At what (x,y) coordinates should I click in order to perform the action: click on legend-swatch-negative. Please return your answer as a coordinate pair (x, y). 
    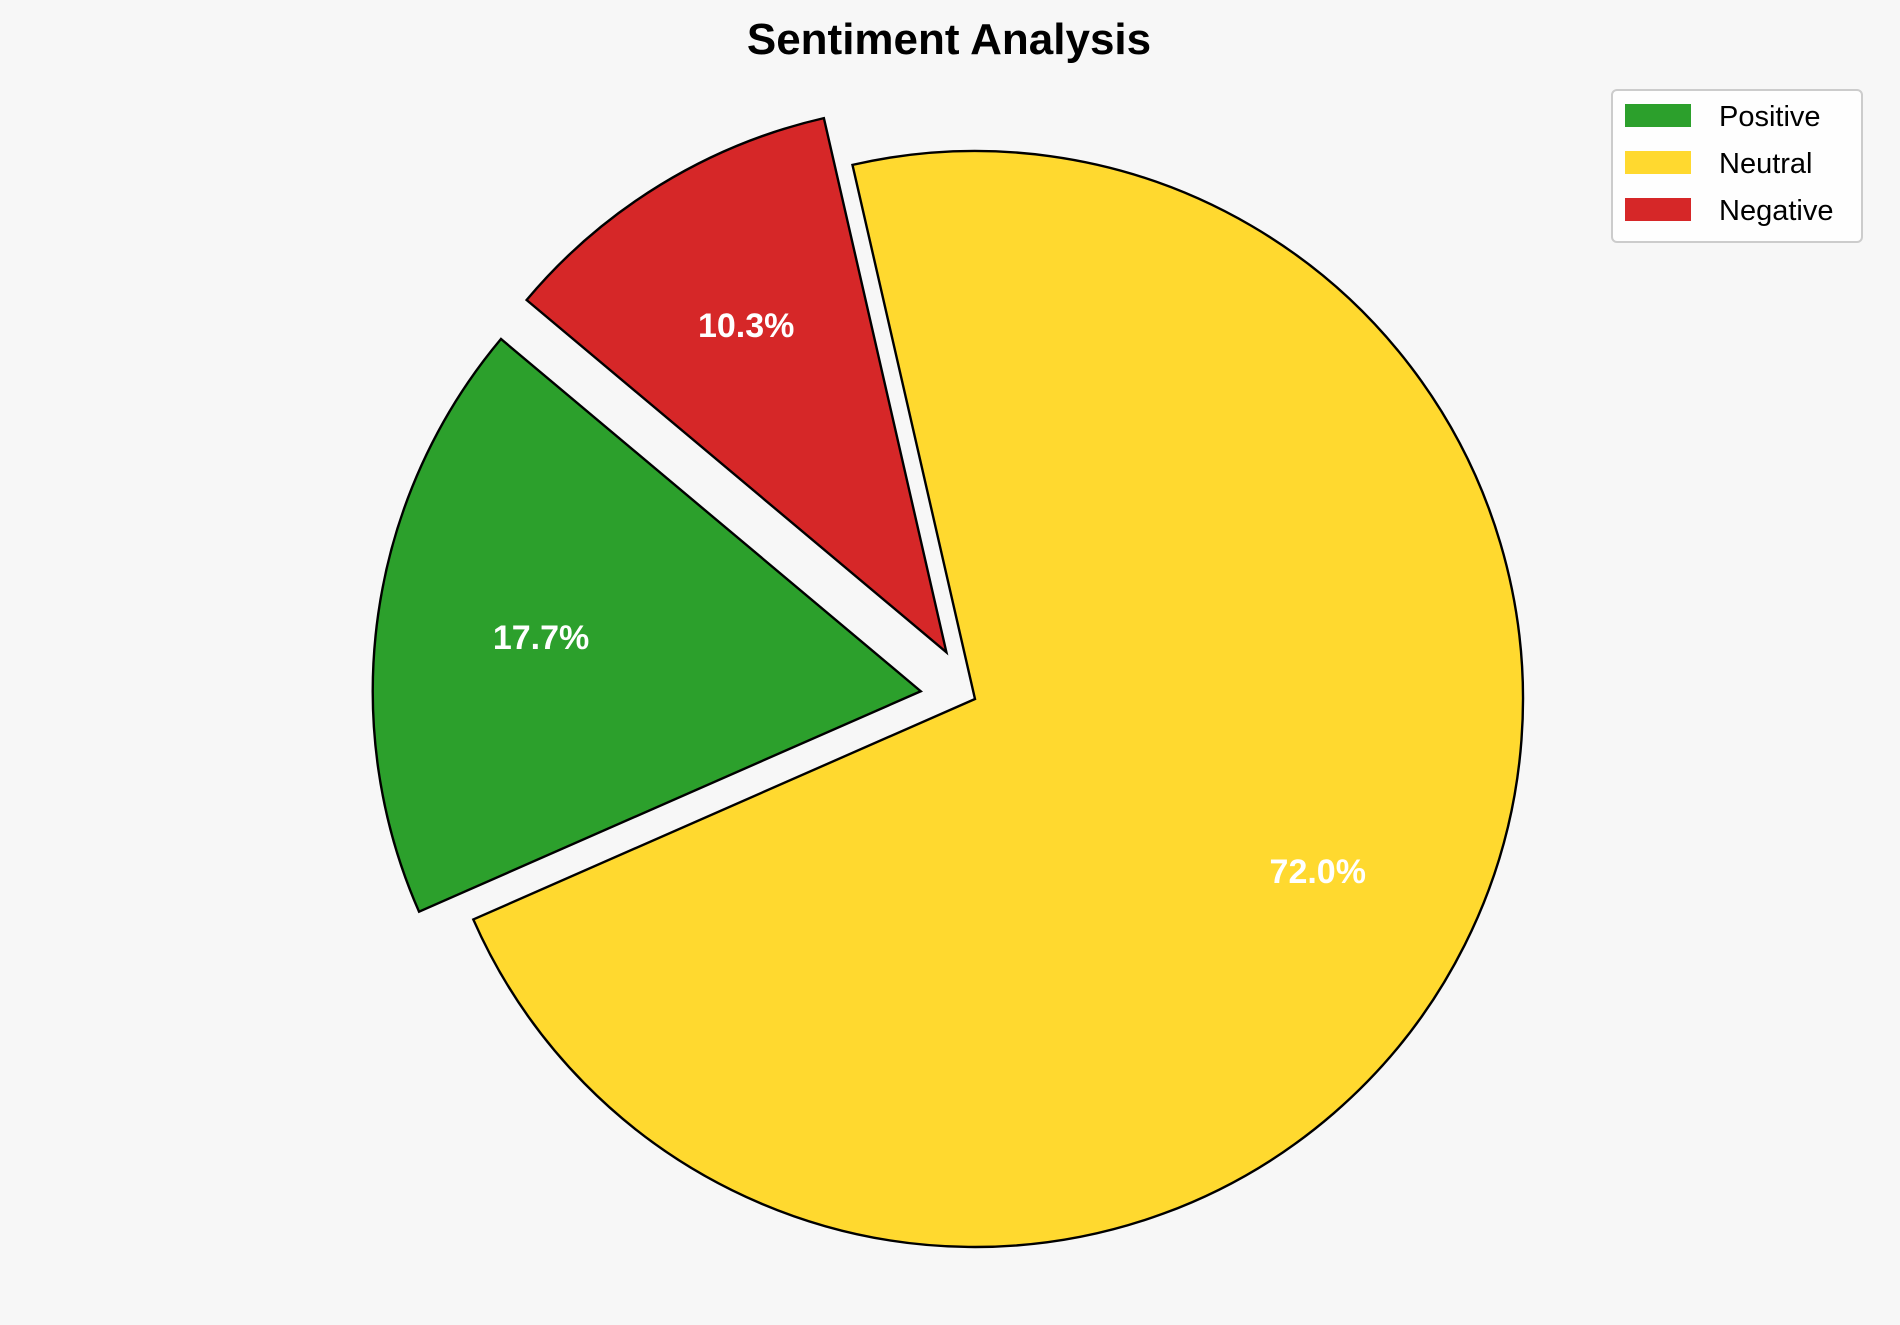
    Looking at the image, I should click on (1658, 209).